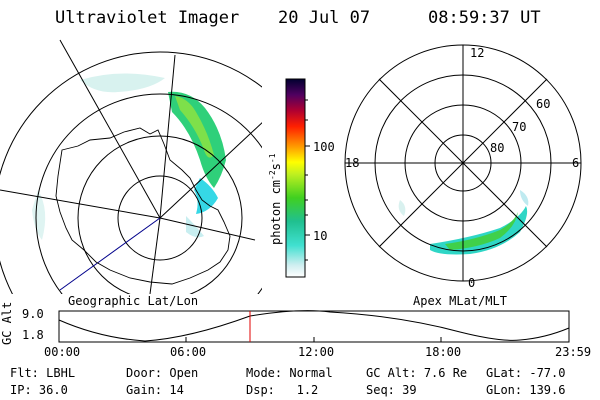  What do you see at coordinates (417, 373) in the screenshot?
I see `gc-alt-field: GC Alt: 7.6 Re` at bounding box center [417, 373].